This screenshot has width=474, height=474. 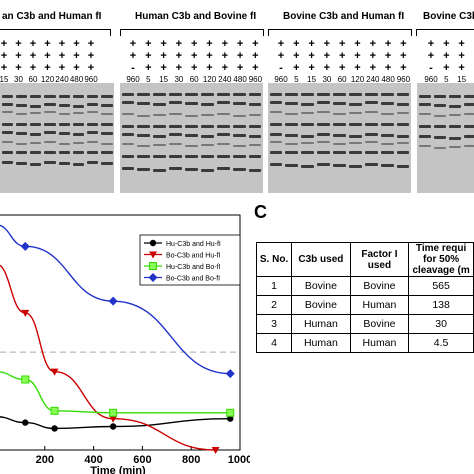 I want to click on data-point-diamond, so click(x=230, y=374).